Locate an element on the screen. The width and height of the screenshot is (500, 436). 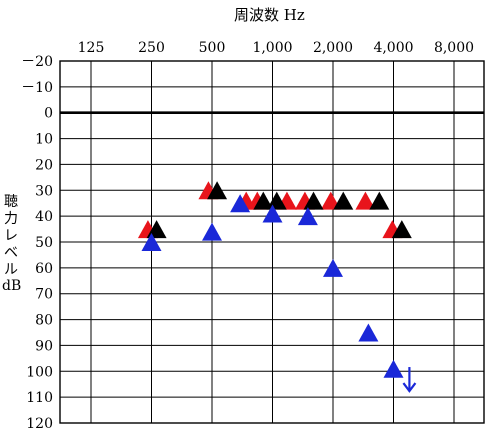
y-tick-label: 0 is located at coordinates (48, 114).